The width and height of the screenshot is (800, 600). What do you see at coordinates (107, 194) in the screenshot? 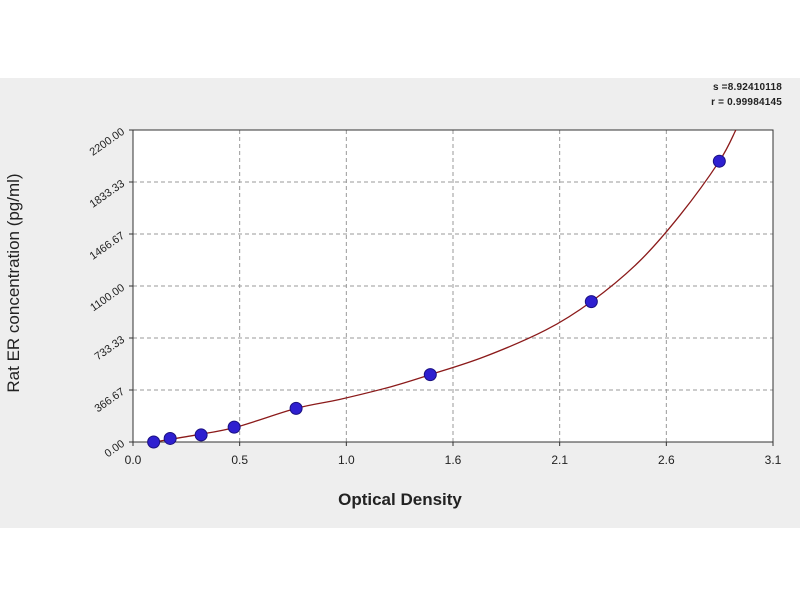
I see `y-tick-label: 1833.33` at bounding box center [107, 194].